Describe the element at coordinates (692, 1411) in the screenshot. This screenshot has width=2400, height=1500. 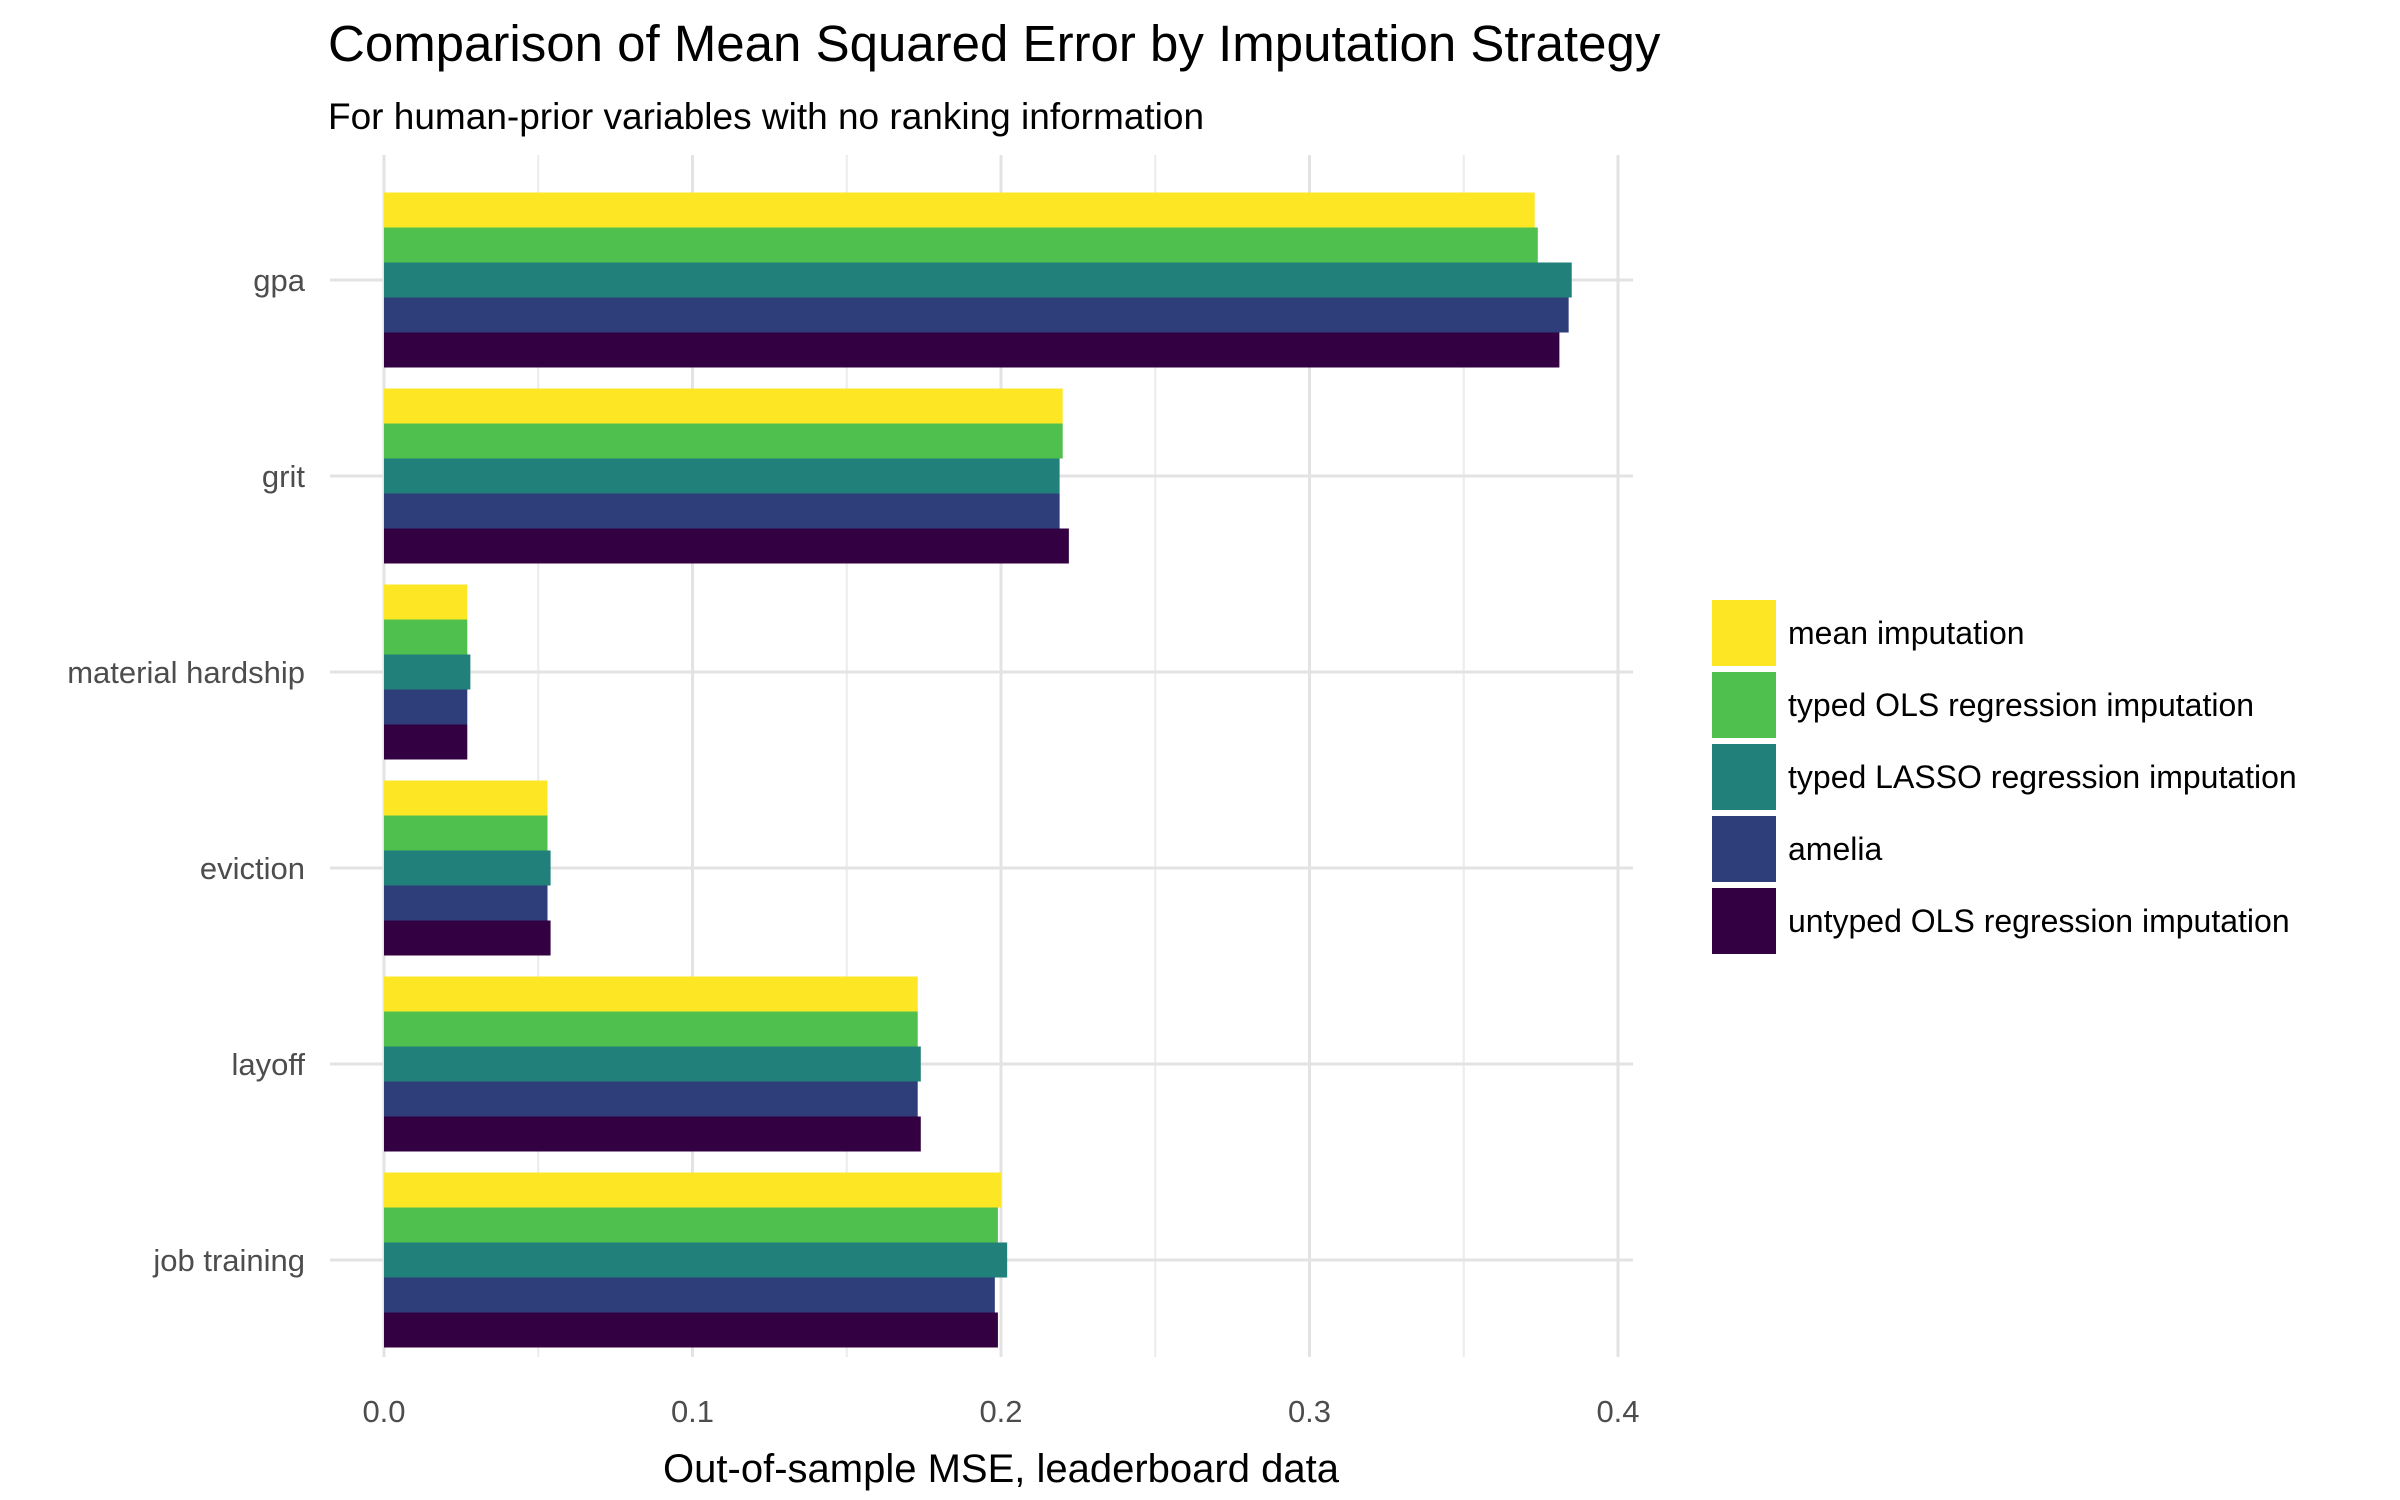
I see `x-tick-label: 0.1` at that location.